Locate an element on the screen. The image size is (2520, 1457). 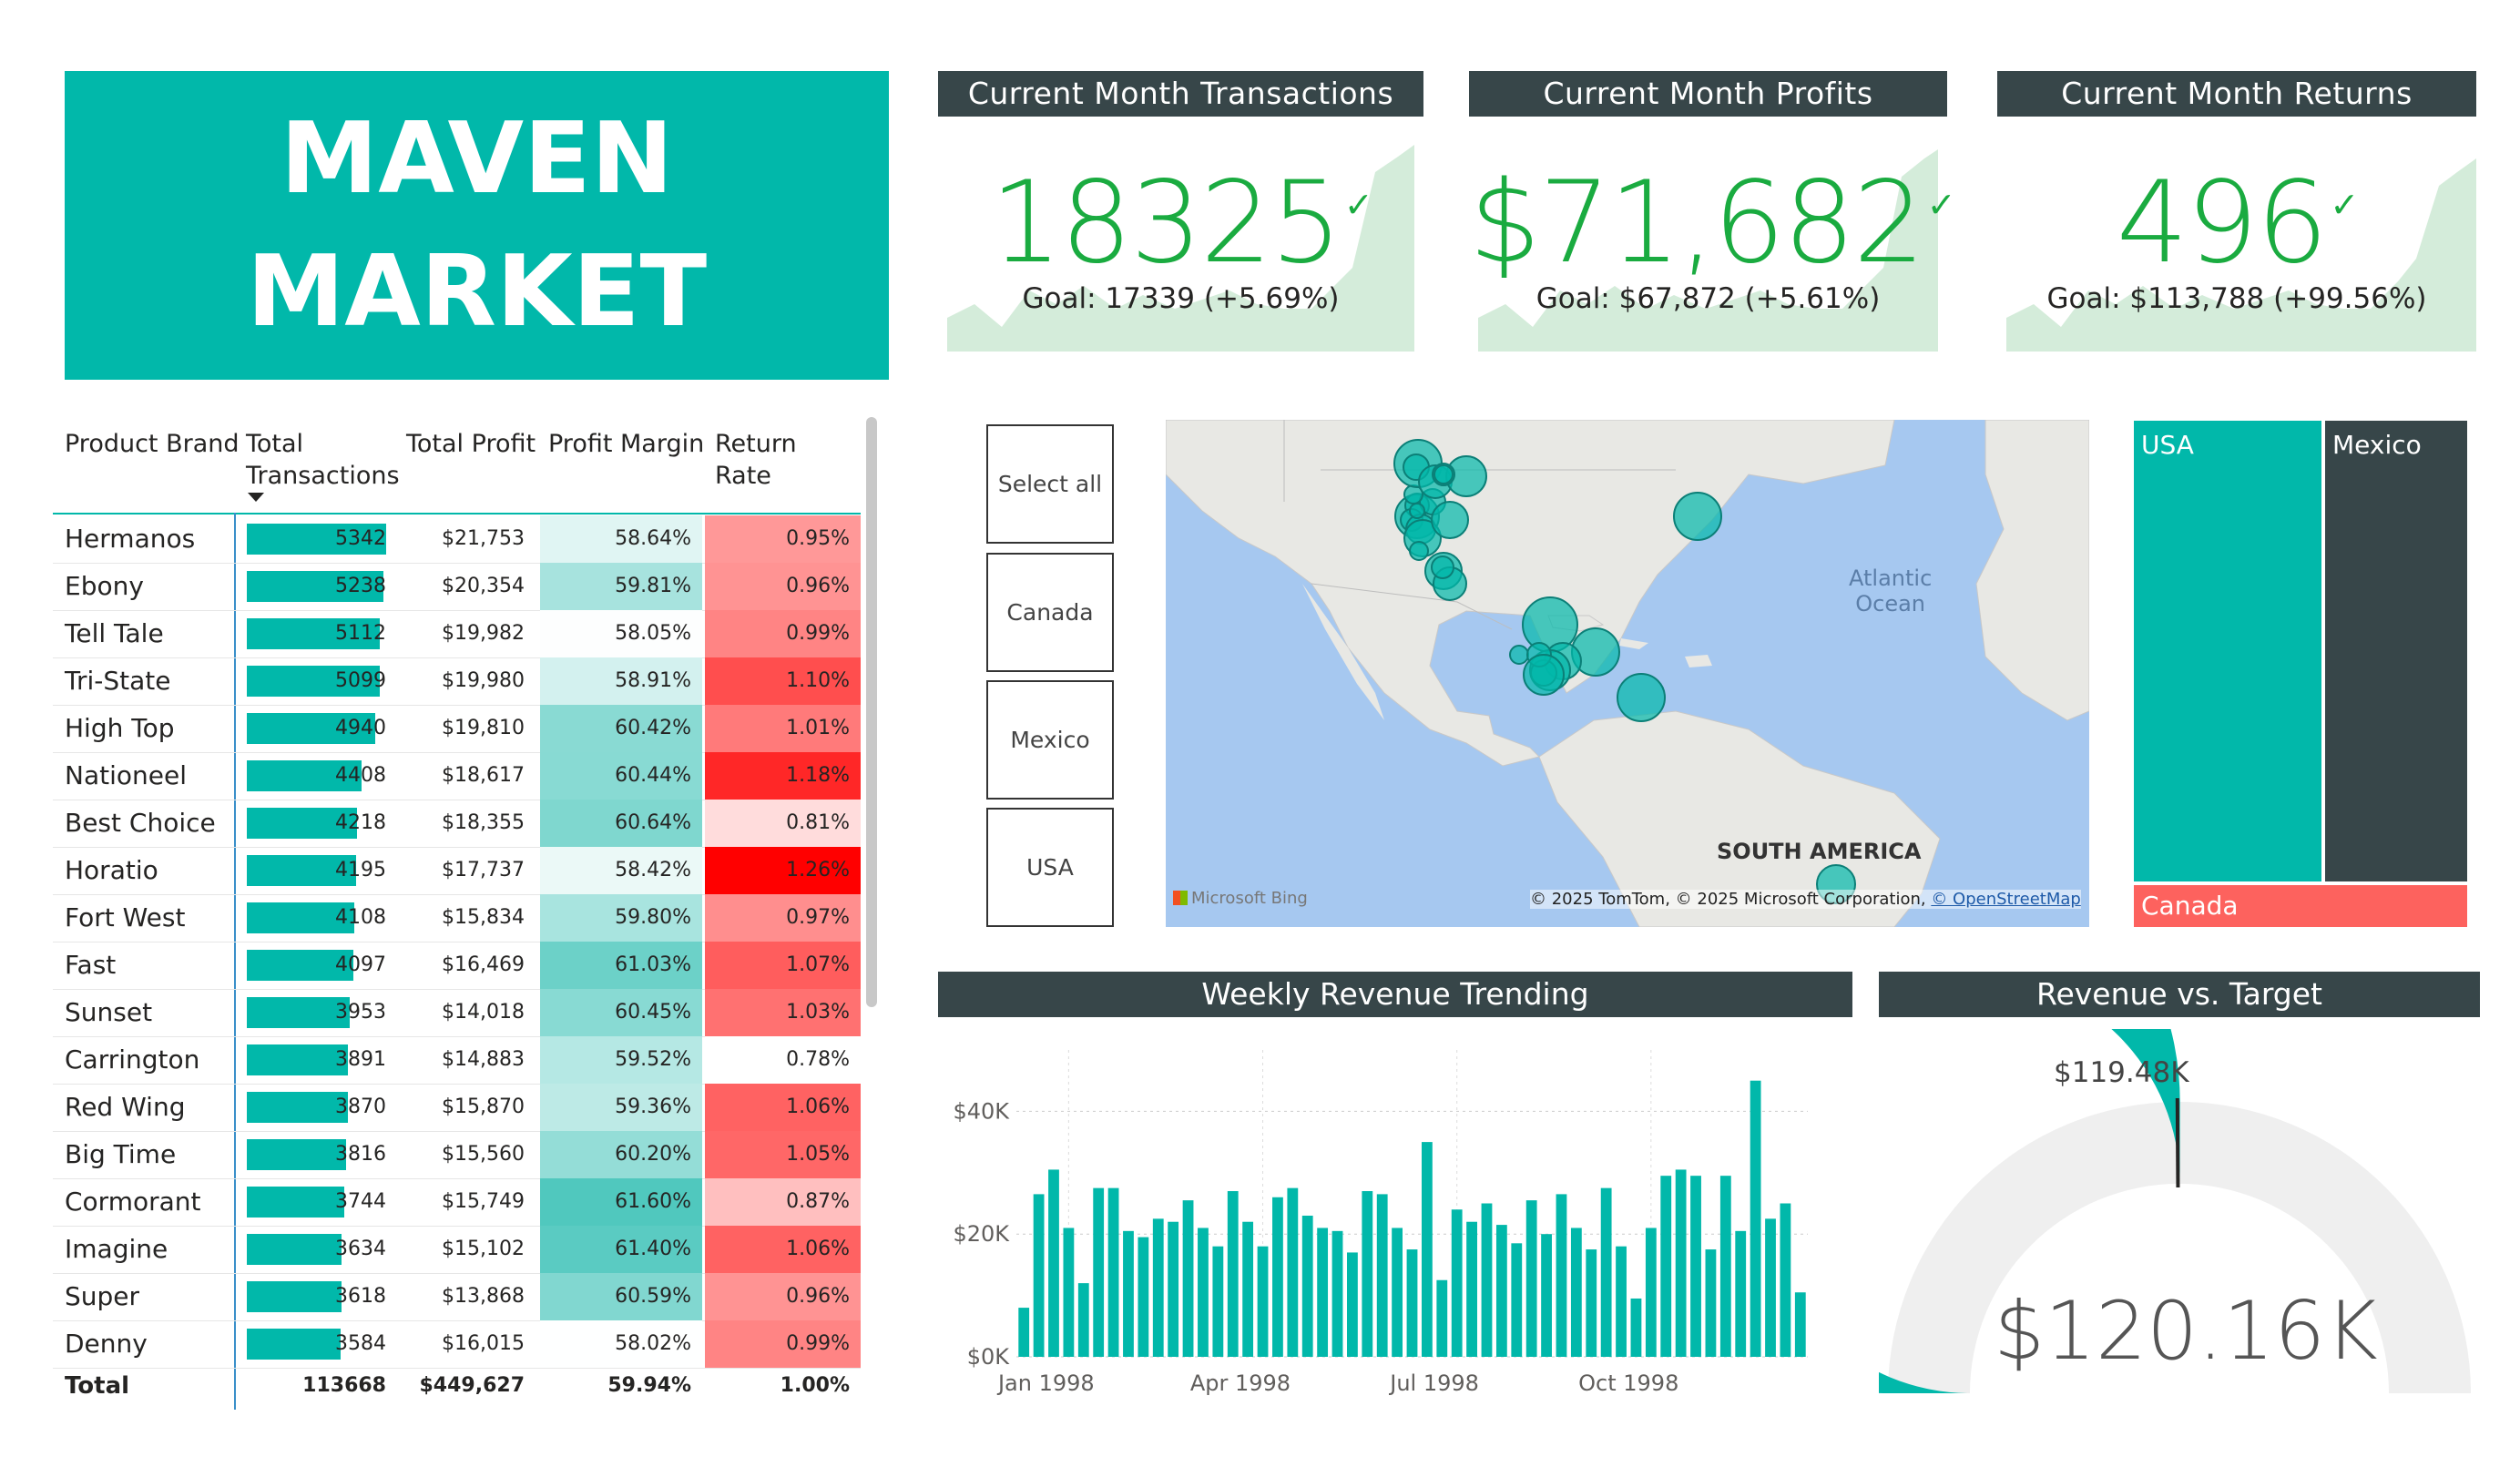
sort-descending-icon is located at coordinates (256, 498).